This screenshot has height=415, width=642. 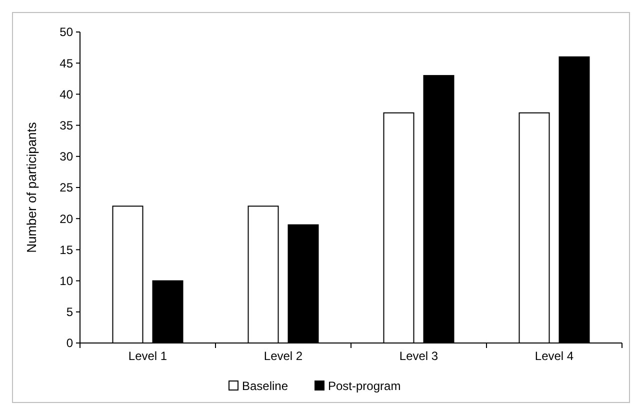 I want to click on y-tick-label: 10, so click(x=67, y=281).